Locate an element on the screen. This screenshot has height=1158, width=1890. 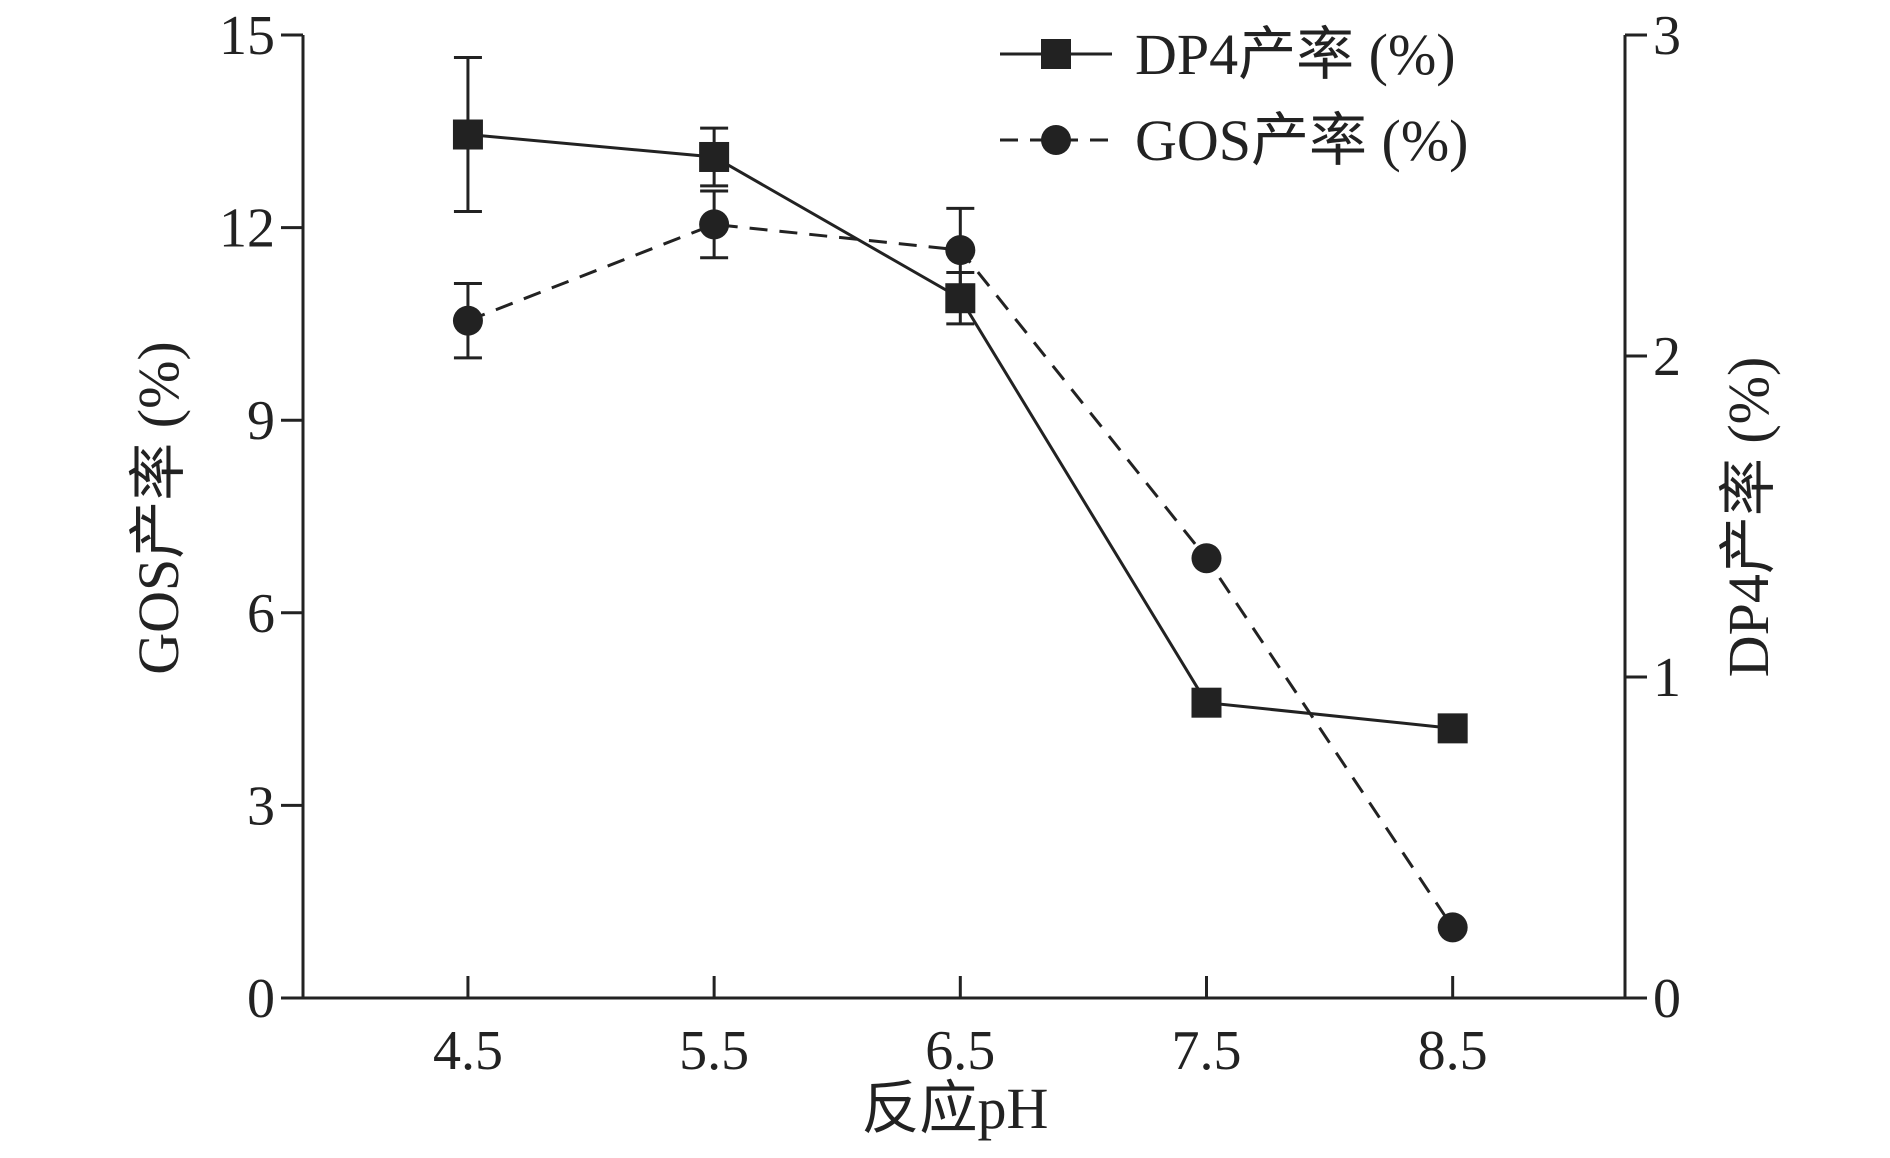
legend-marker-square is located at coordinates (1056, 54).